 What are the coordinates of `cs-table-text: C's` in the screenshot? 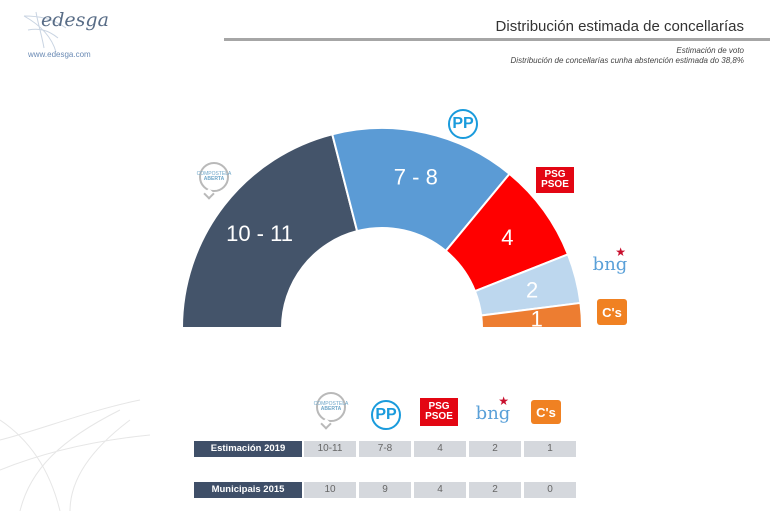 It's located at (546, 412).